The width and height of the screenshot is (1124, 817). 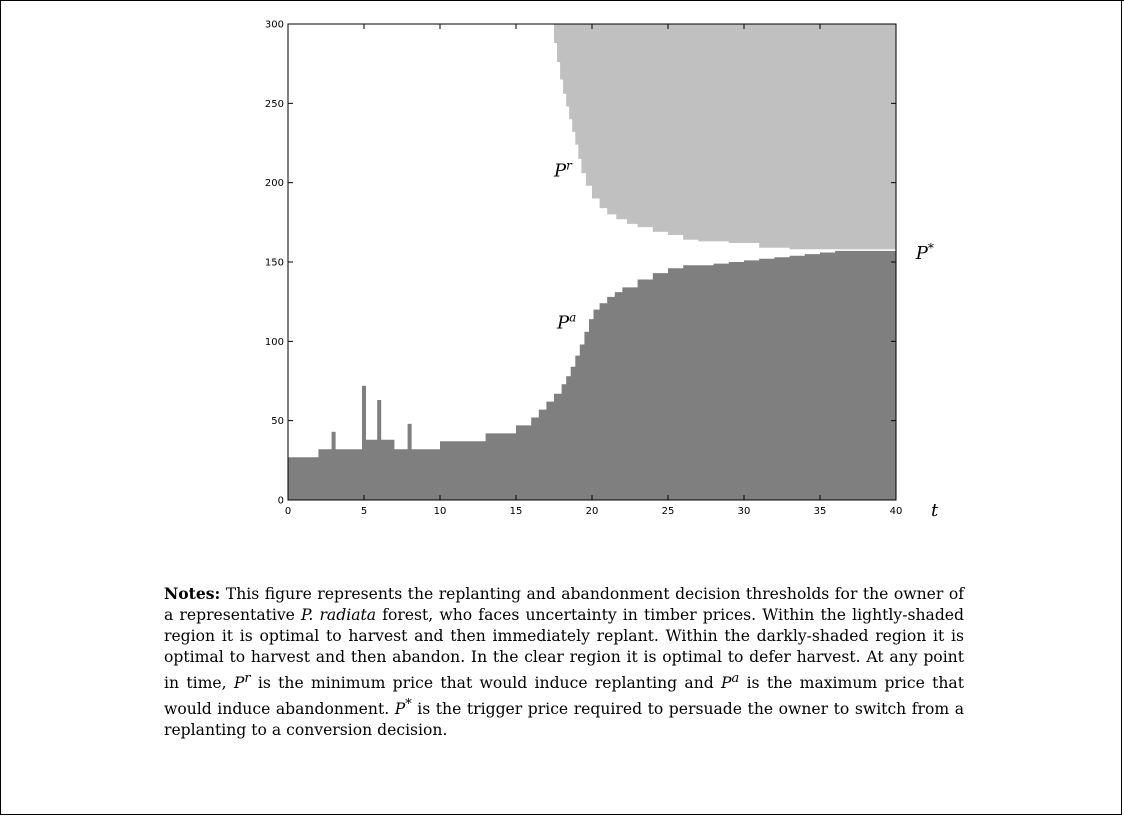 What do you see at coordinates (592, 511) in the screenshot?
I see `x-tick-label: 20` at bounding box center [592, 511].